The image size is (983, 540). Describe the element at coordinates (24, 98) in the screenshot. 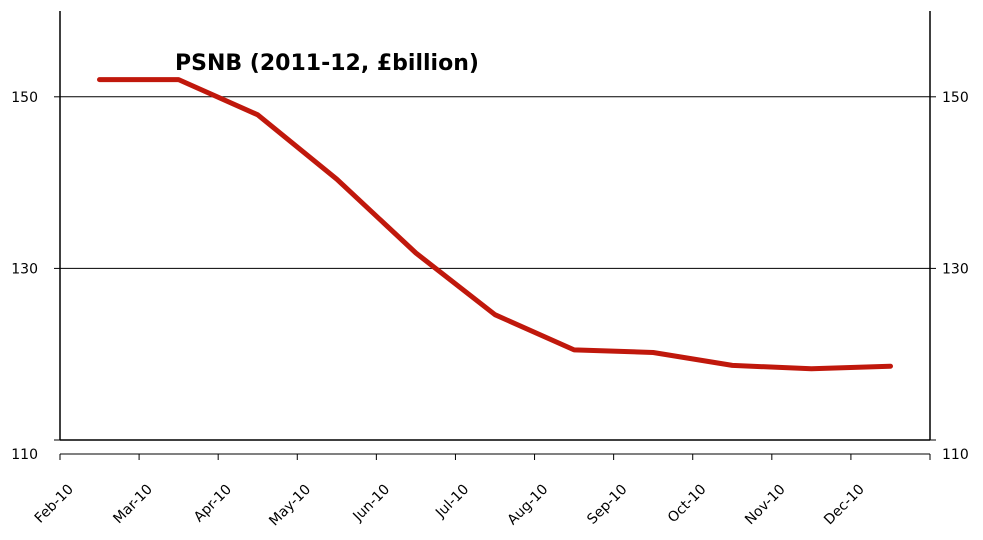

I see `y-tick-label-left: 150` at that location.